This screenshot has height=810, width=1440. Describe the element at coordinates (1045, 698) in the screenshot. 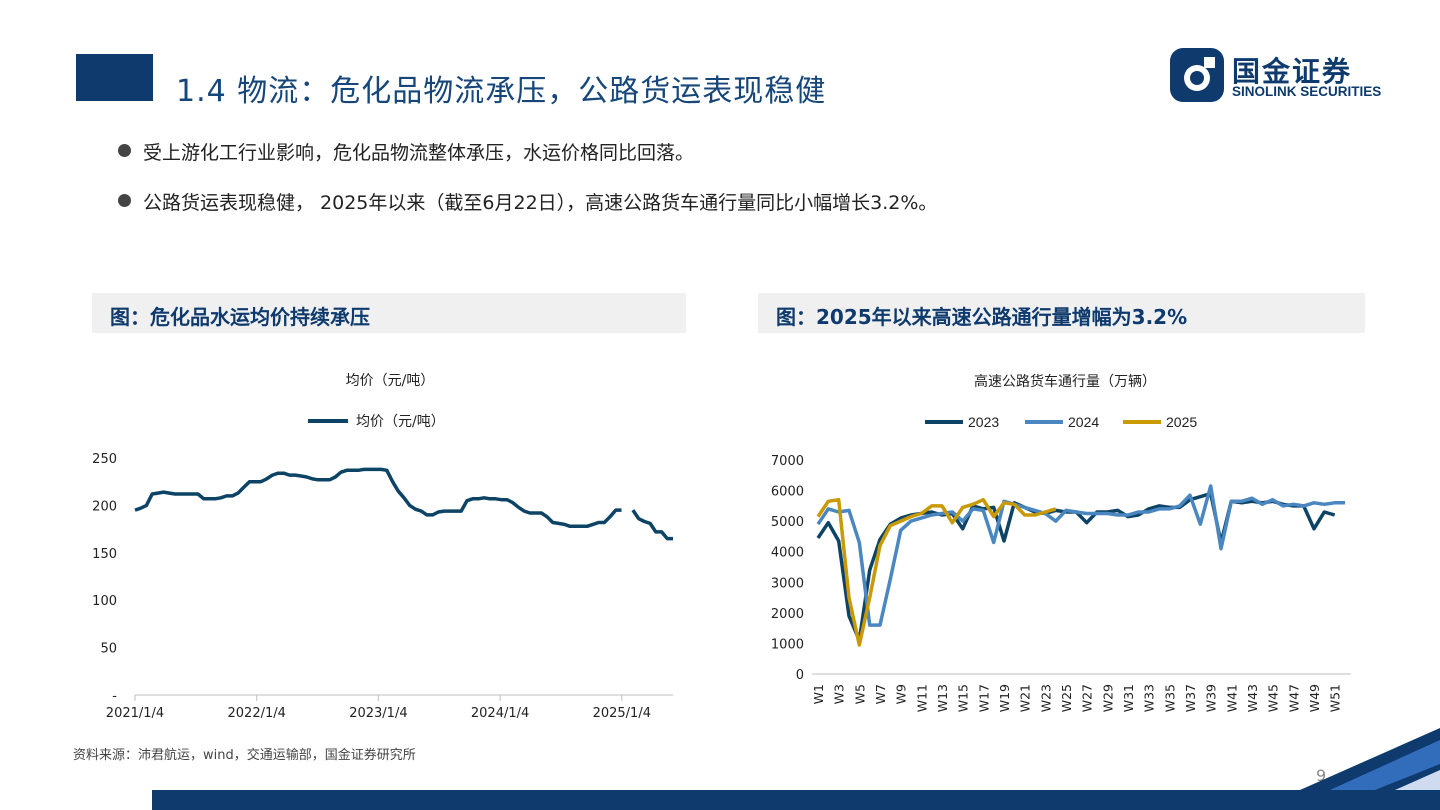

I see `x-tick-label: W23` at that location.